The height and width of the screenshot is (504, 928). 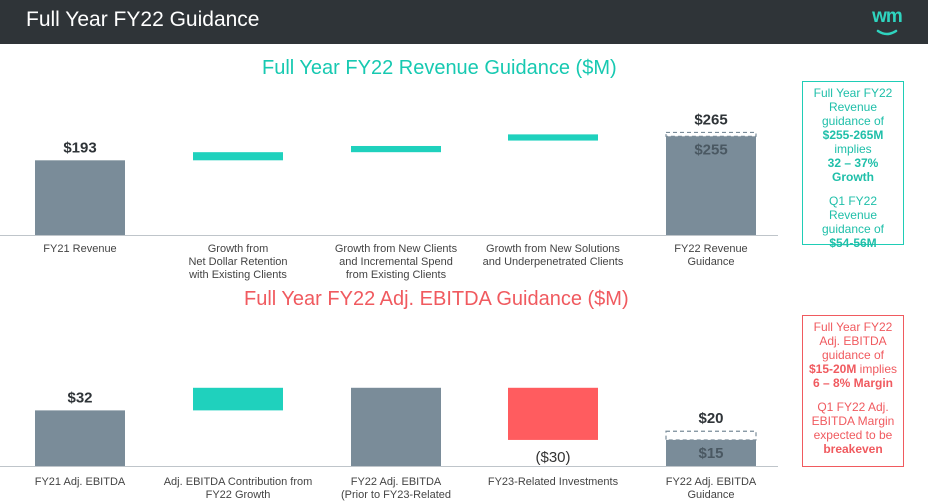 I want to click on company-logo: wm, so click(x=887, y=22).